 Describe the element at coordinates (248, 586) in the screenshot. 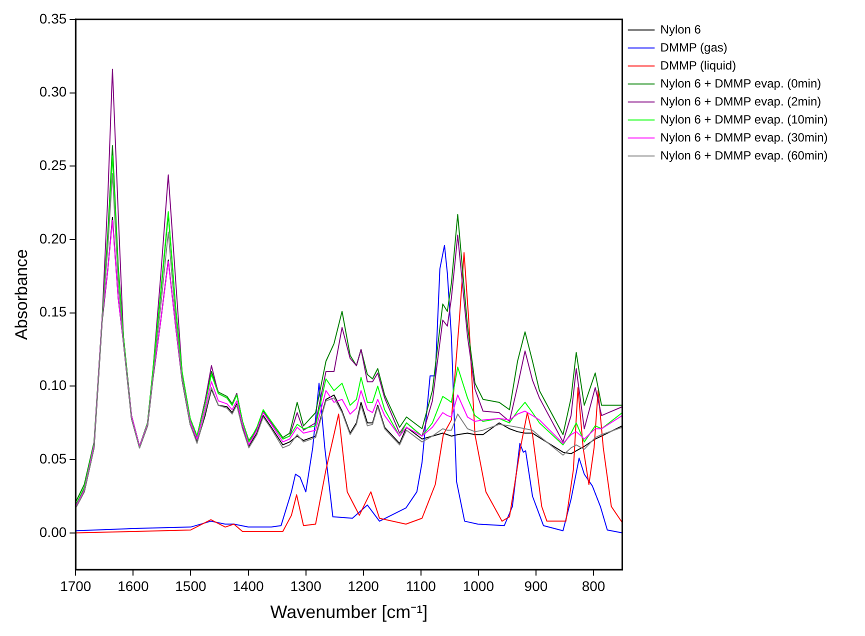

I see `x-tick-label: 1400` at that location.